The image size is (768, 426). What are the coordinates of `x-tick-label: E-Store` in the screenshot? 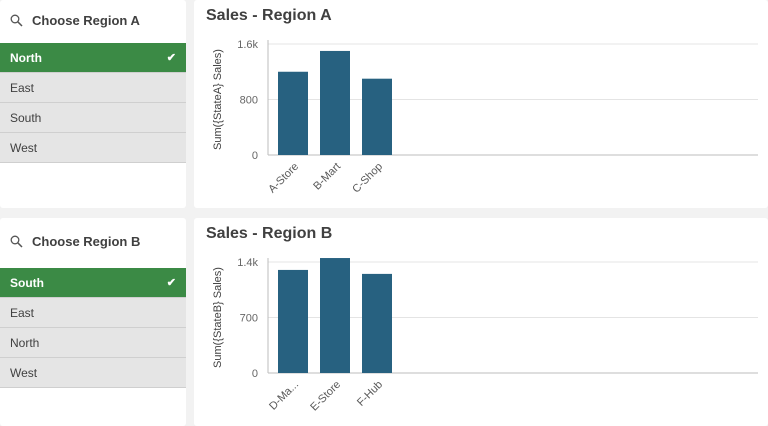 It's located at (325, 396).